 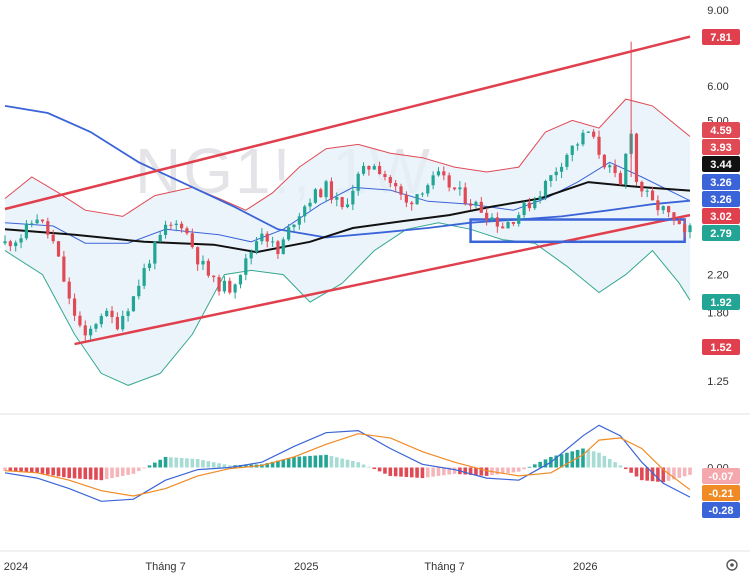 I want to click on value-badge: 4.59, so click(x=721, y=130).